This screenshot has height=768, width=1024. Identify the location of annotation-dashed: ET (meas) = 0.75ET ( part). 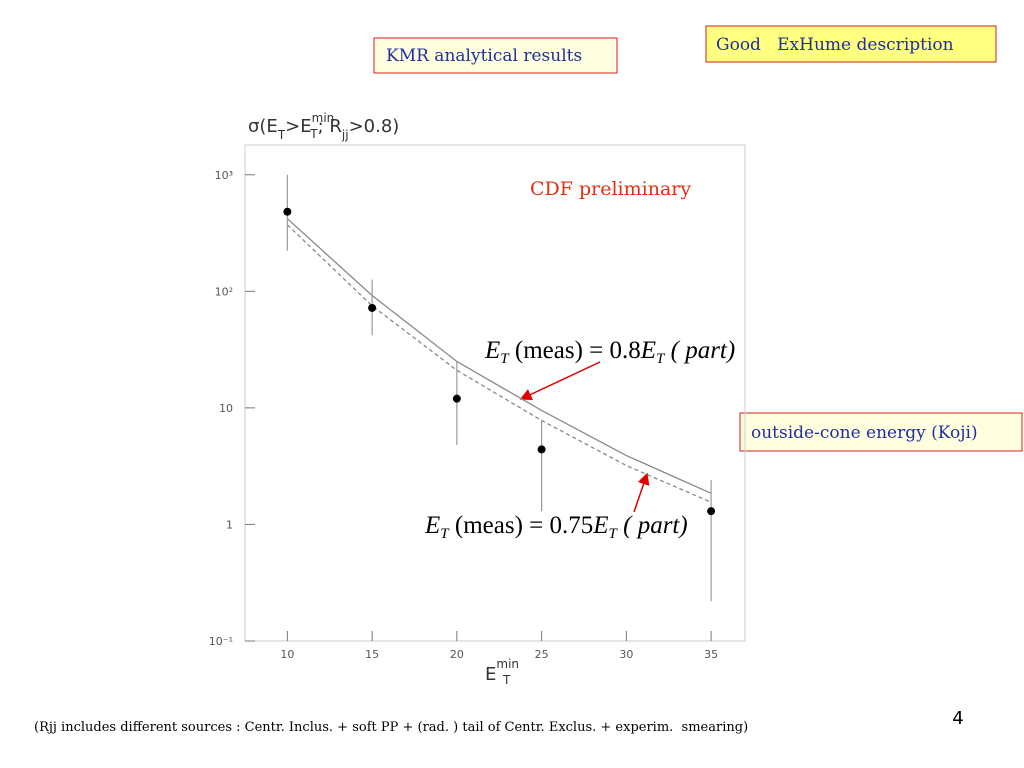
(556, 527).